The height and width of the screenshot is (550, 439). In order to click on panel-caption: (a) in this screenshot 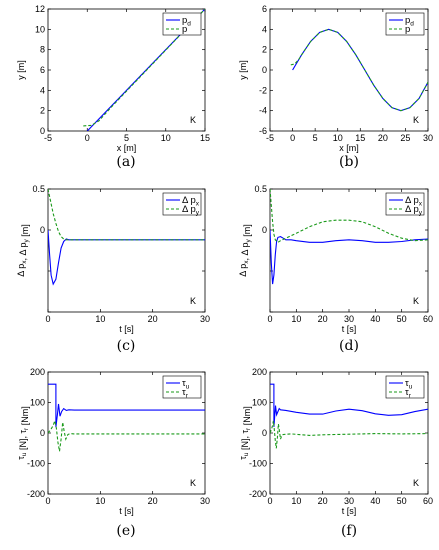, I will do `click(125, 162)`.